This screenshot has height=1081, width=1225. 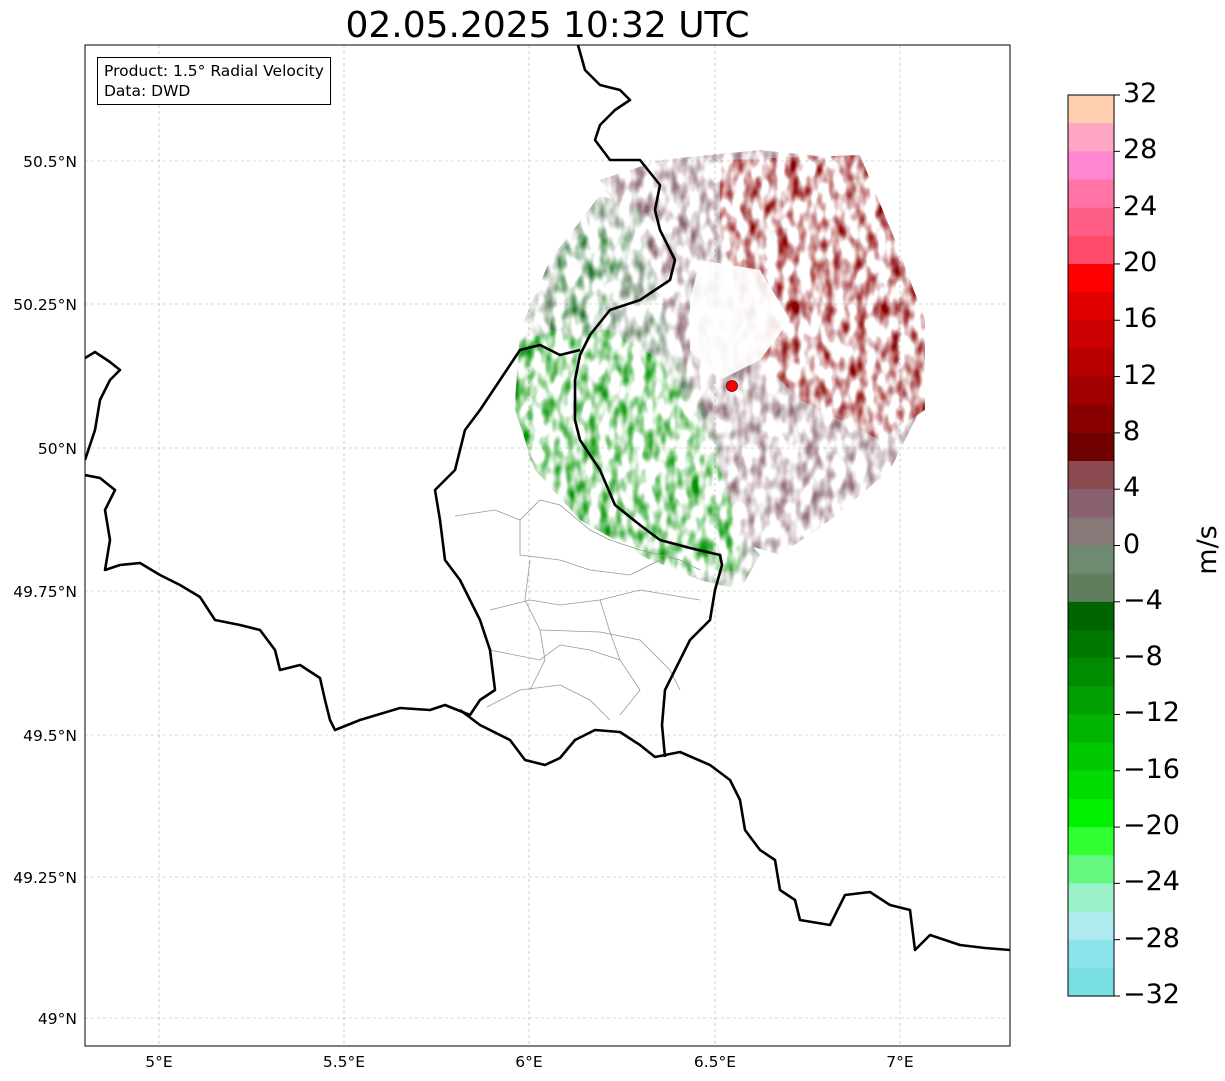 I want to click on lat-label: 50.5°N, so click(x=50, y=162).